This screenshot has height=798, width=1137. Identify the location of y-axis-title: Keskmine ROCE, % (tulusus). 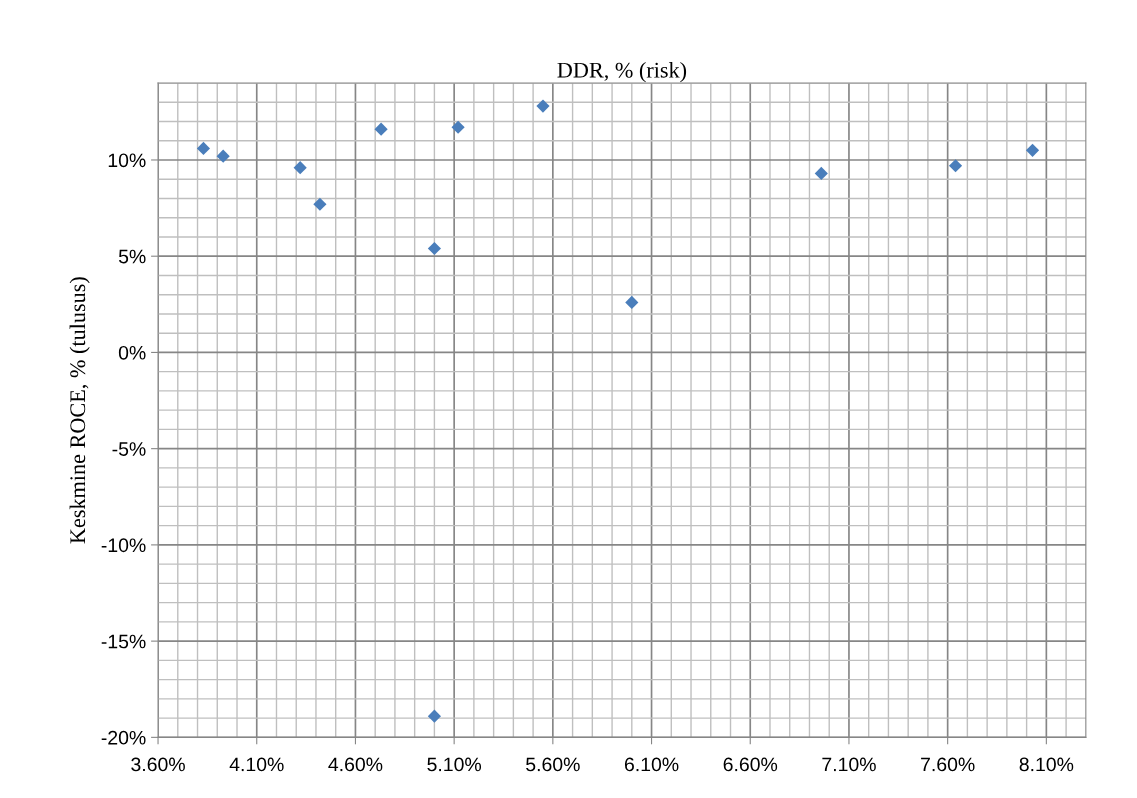
(79, 410).